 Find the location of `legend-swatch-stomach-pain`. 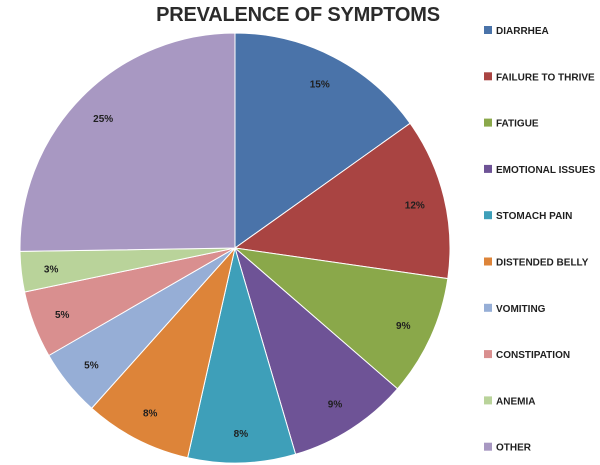

legend-swatch-stomach-pain is located at coordinates (488, 215).